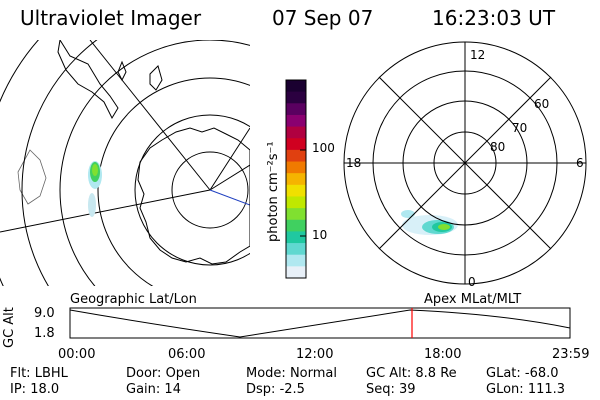  Describe the element at coordinates (275, 389) in the screenshot. I see `footer-dsp: Dsp: -2.5` at that location.